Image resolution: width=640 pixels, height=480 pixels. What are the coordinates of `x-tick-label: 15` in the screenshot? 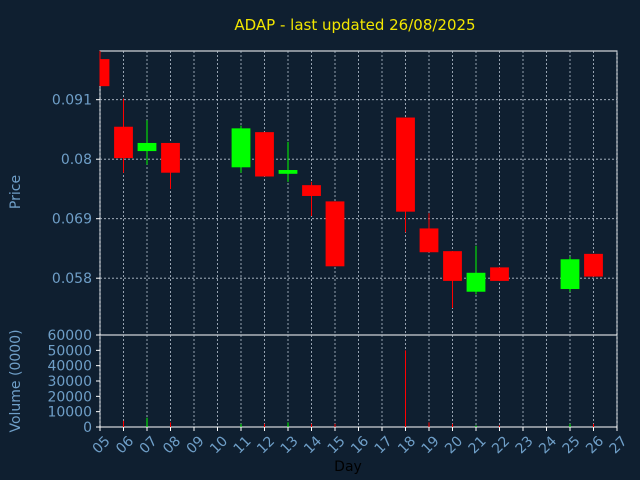 It's located at (337, 445).